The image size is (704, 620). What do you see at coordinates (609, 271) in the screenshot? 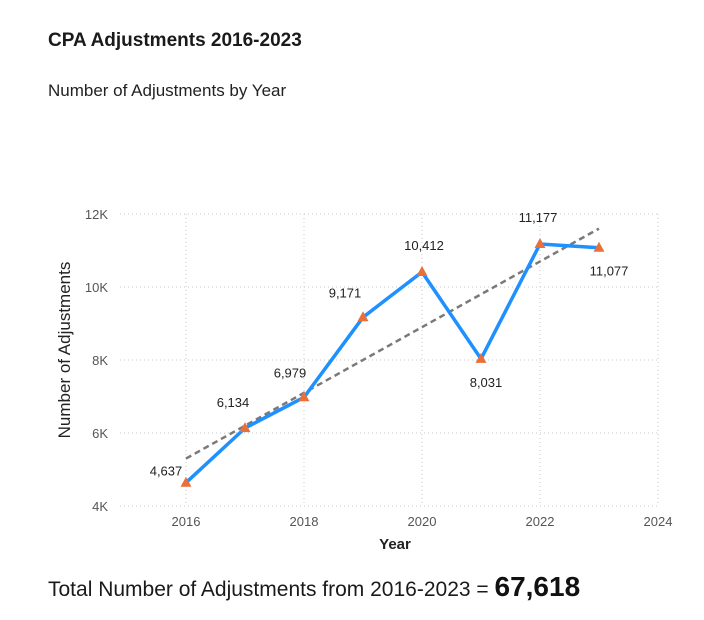
I see `data-label: 11,077` at bounding box center [609, 271].